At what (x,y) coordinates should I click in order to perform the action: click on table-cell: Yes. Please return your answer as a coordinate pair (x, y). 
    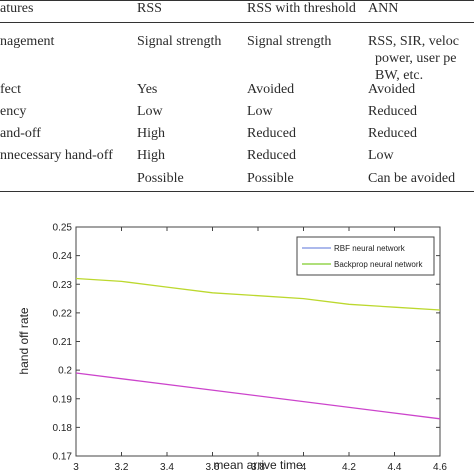
    Looking at the image, I should click on (147, 89).